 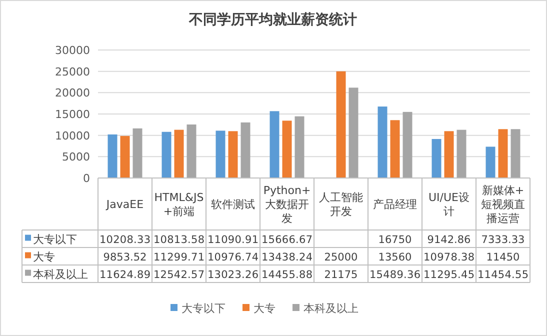 I want to click on x-tick-label: UI/UE设计, so click(x=449, y=204).